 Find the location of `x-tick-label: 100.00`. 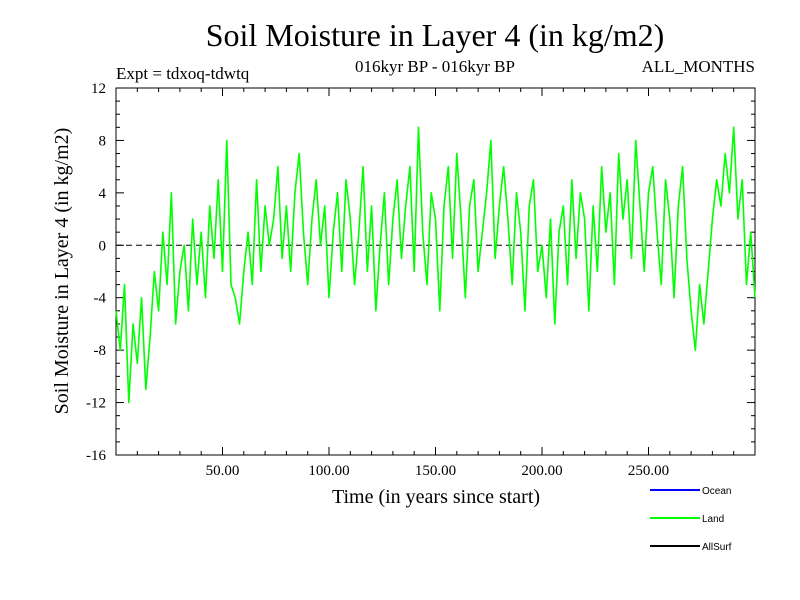

x-tick-label: 100.00 is located at coordinates (328, 471).